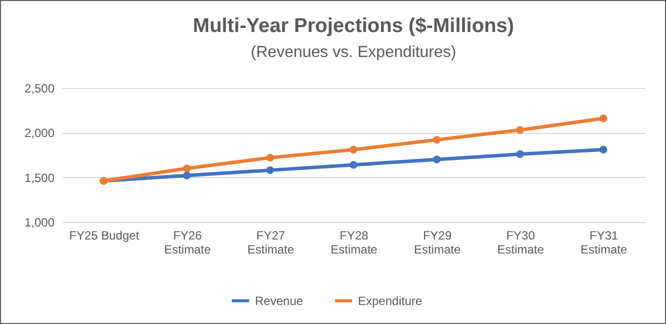 Image resolution: width=666 pixels, height=324 pixels. I want to click on x-tick-label: FY30 Estimate, so click(520, 242).